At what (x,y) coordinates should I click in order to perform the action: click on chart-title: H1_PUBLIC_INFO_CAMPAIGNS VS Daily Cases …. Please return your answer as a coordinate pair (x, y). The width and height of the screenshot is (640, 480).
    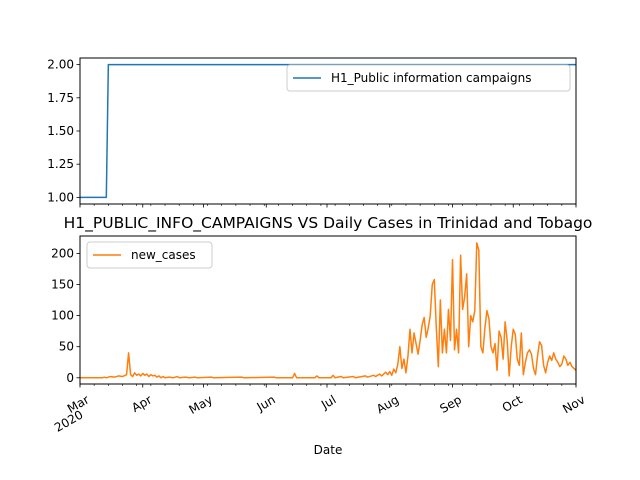
    Looking at the image, I should click on (328, 223).